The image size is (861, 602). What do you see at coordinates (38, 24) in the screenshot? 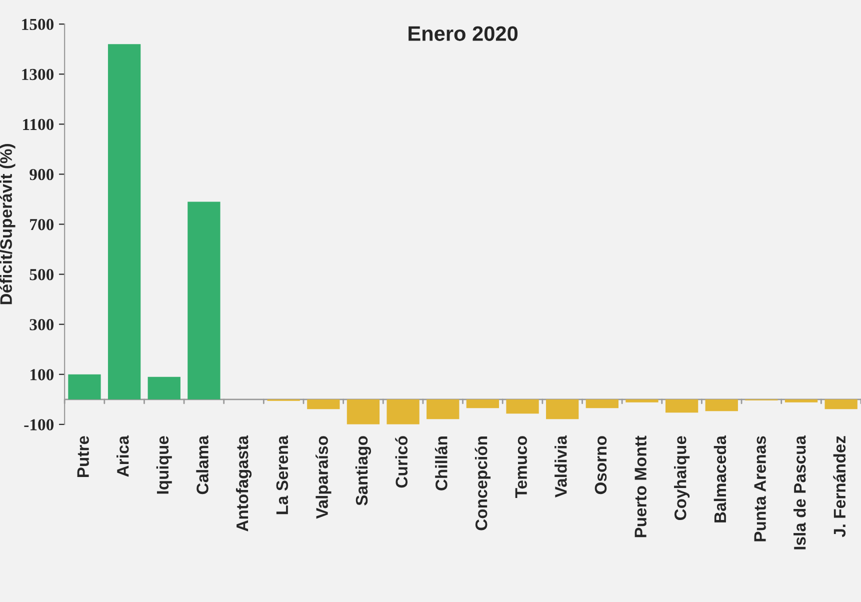
I see `y-tick-label: 1500` at bounding box center [38, 24].